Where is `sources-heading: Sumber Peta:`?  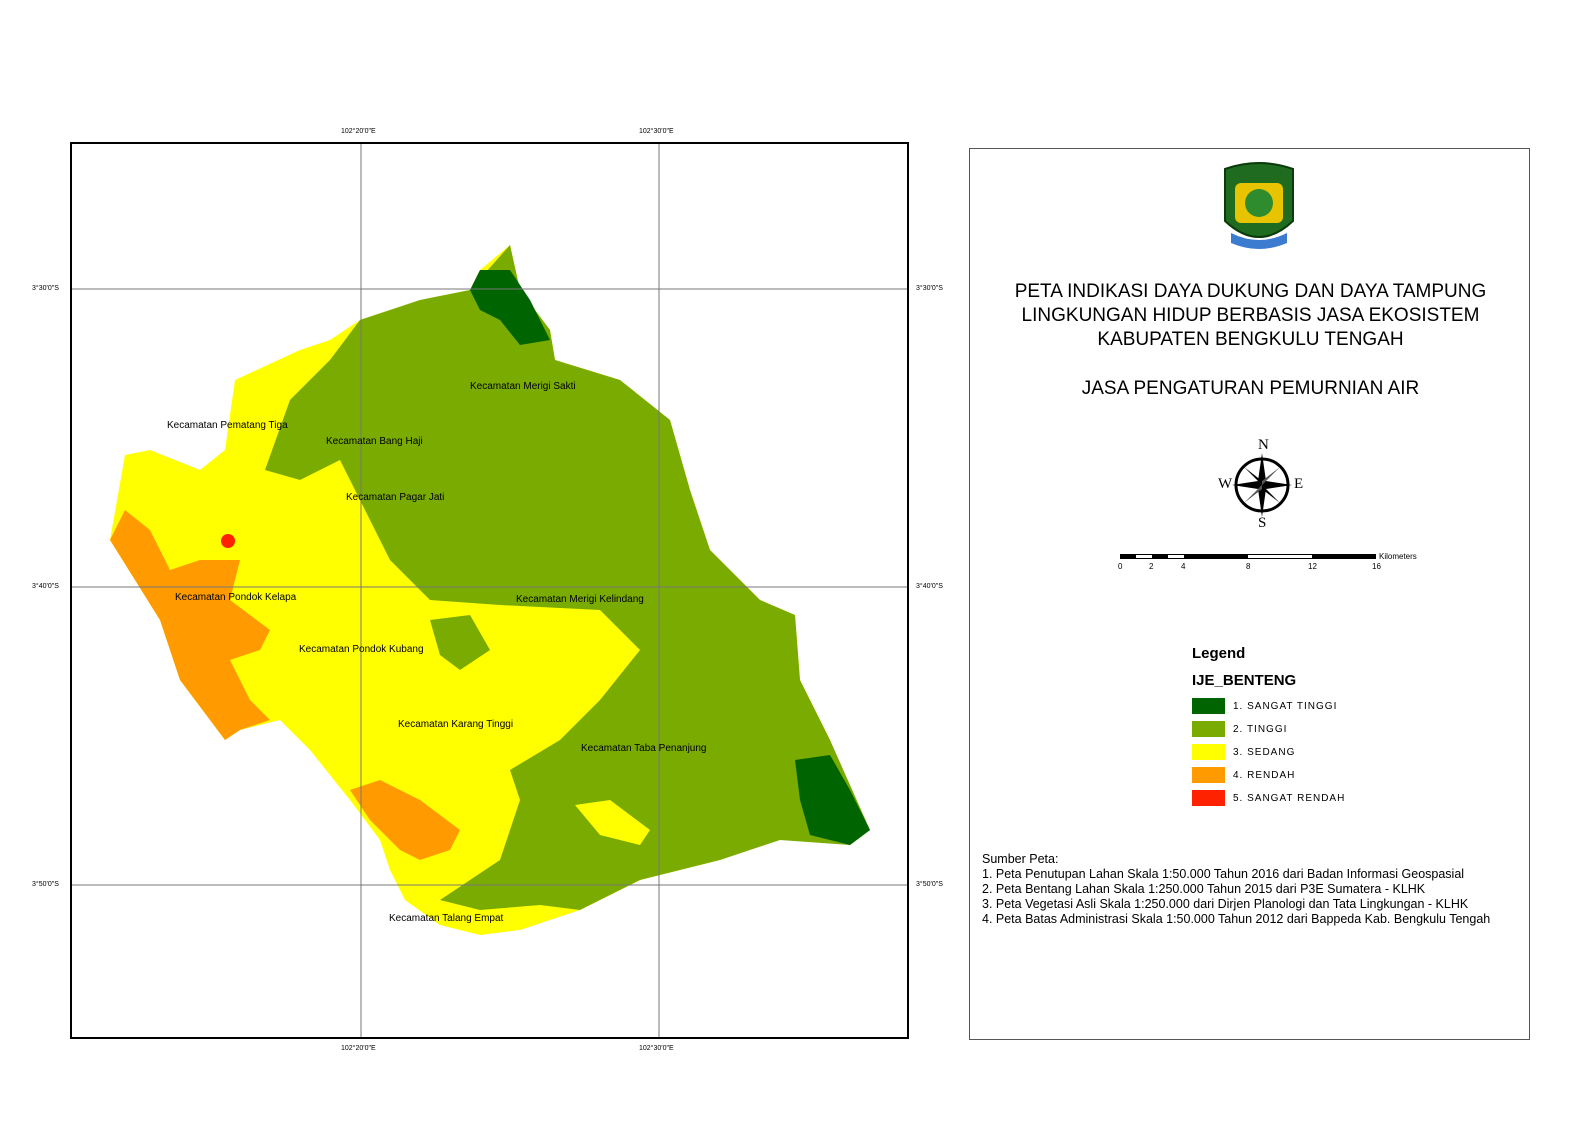 sources-heading: Sumber Peta: is located at coordinates (1020, 859).